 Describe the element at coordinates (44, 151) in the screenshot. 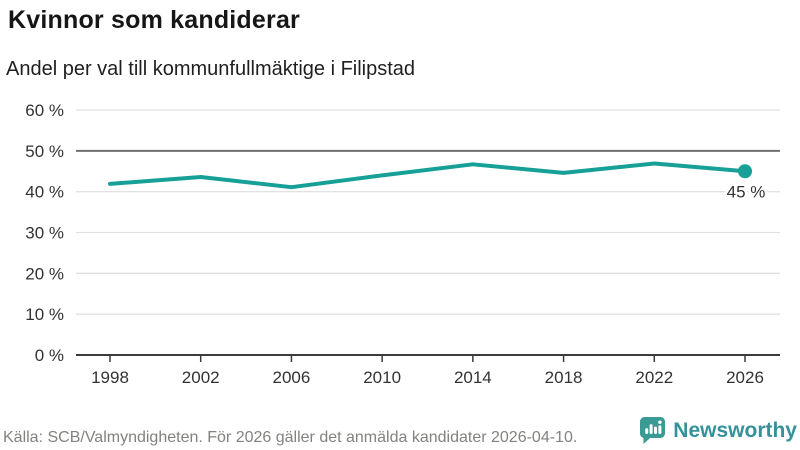

I see `y-tick-label: 50 %` at that location.